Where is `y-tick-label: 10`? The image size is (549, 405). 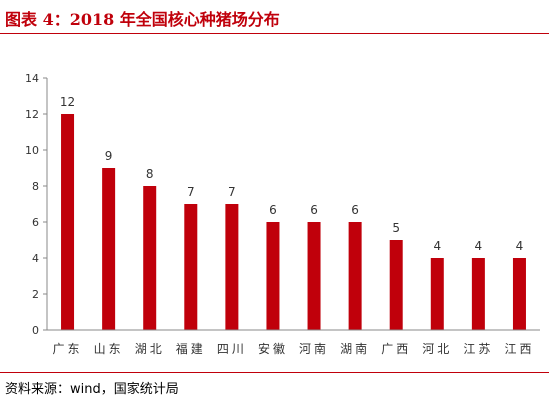 y-tick-label: 10 is located at coordinates (32, 150).